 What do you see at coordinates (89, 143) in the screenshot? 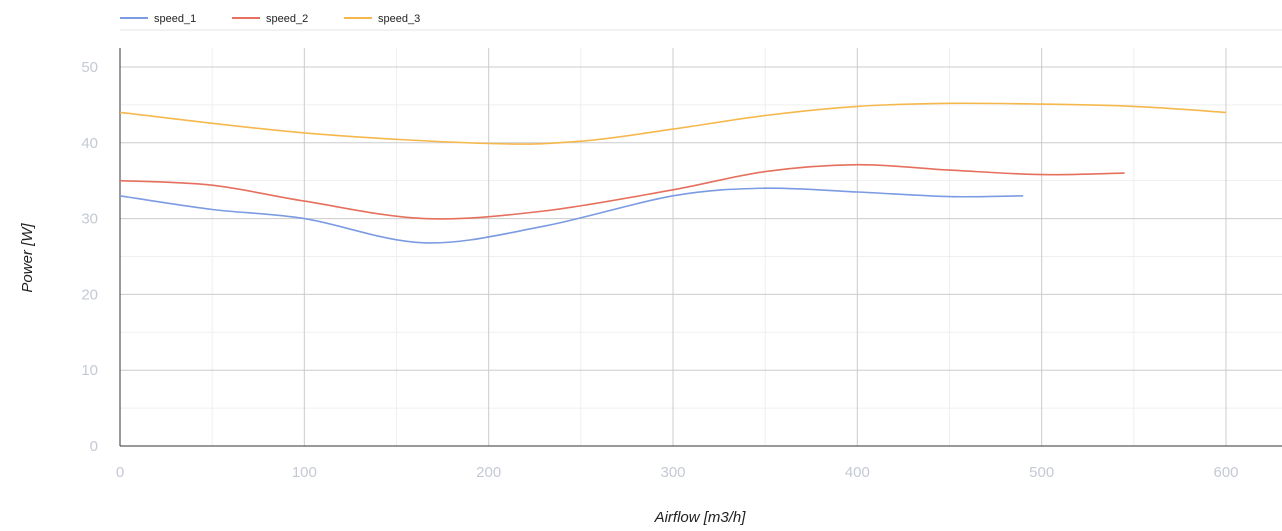
I see `y-tick-label: 40` at bounding box center [89, 143].